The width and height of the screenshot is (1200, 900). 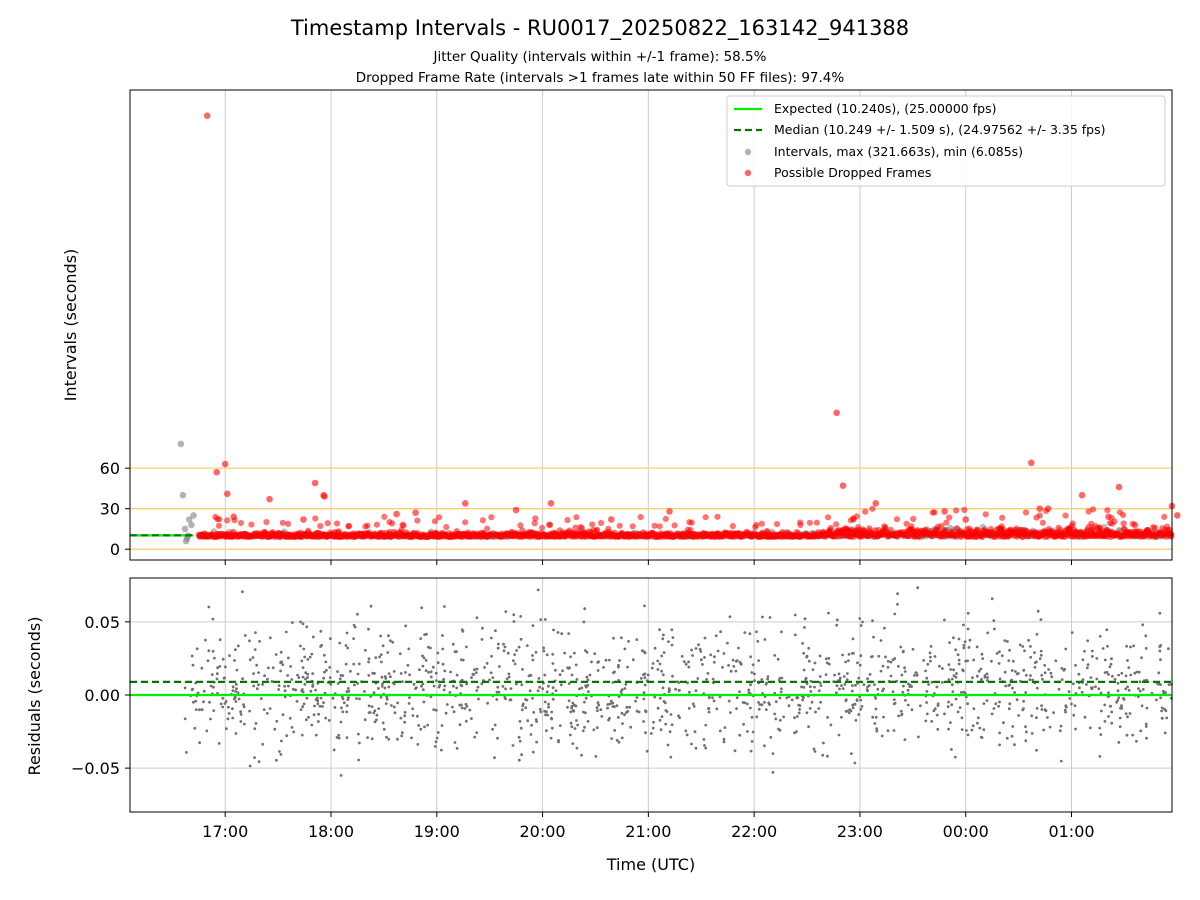 I want to click on x-tick-label: 01:00, so click(x=1071, y=831).